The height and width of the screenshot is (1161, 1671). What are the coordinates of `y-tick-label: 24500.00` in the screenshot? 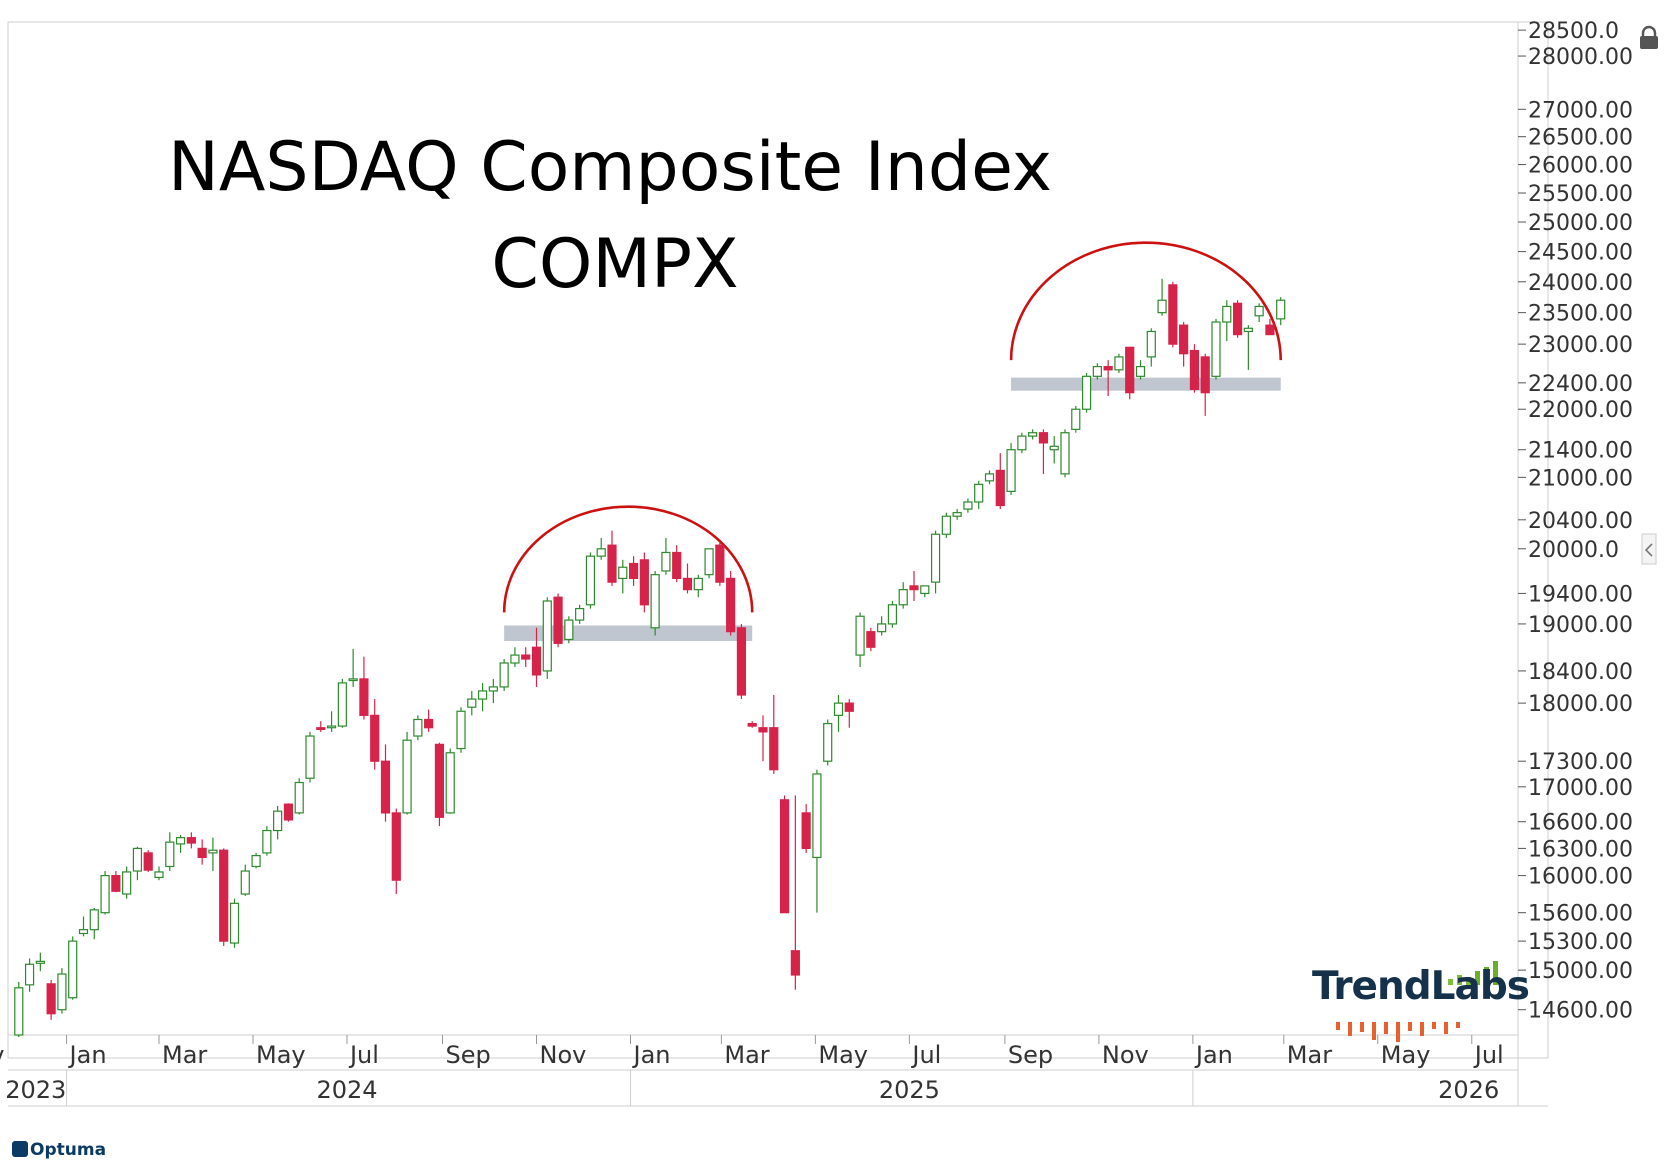 It's located at (1580, 253).